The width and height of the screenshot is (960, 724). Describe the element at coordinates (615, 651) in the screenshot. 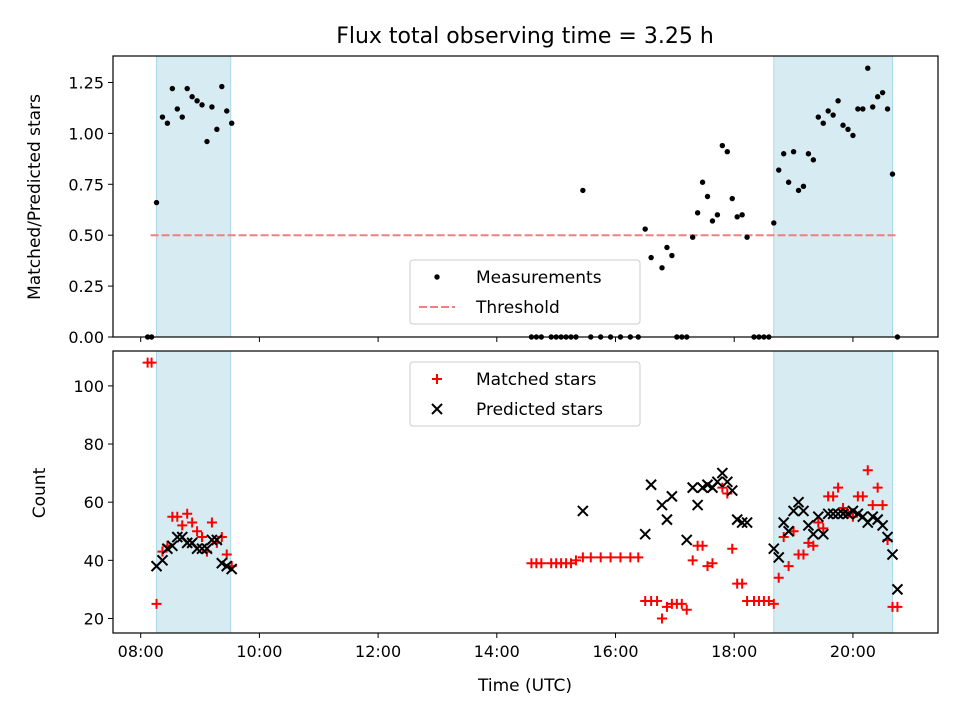

I see `x-tick-label: 16:00` at that location.